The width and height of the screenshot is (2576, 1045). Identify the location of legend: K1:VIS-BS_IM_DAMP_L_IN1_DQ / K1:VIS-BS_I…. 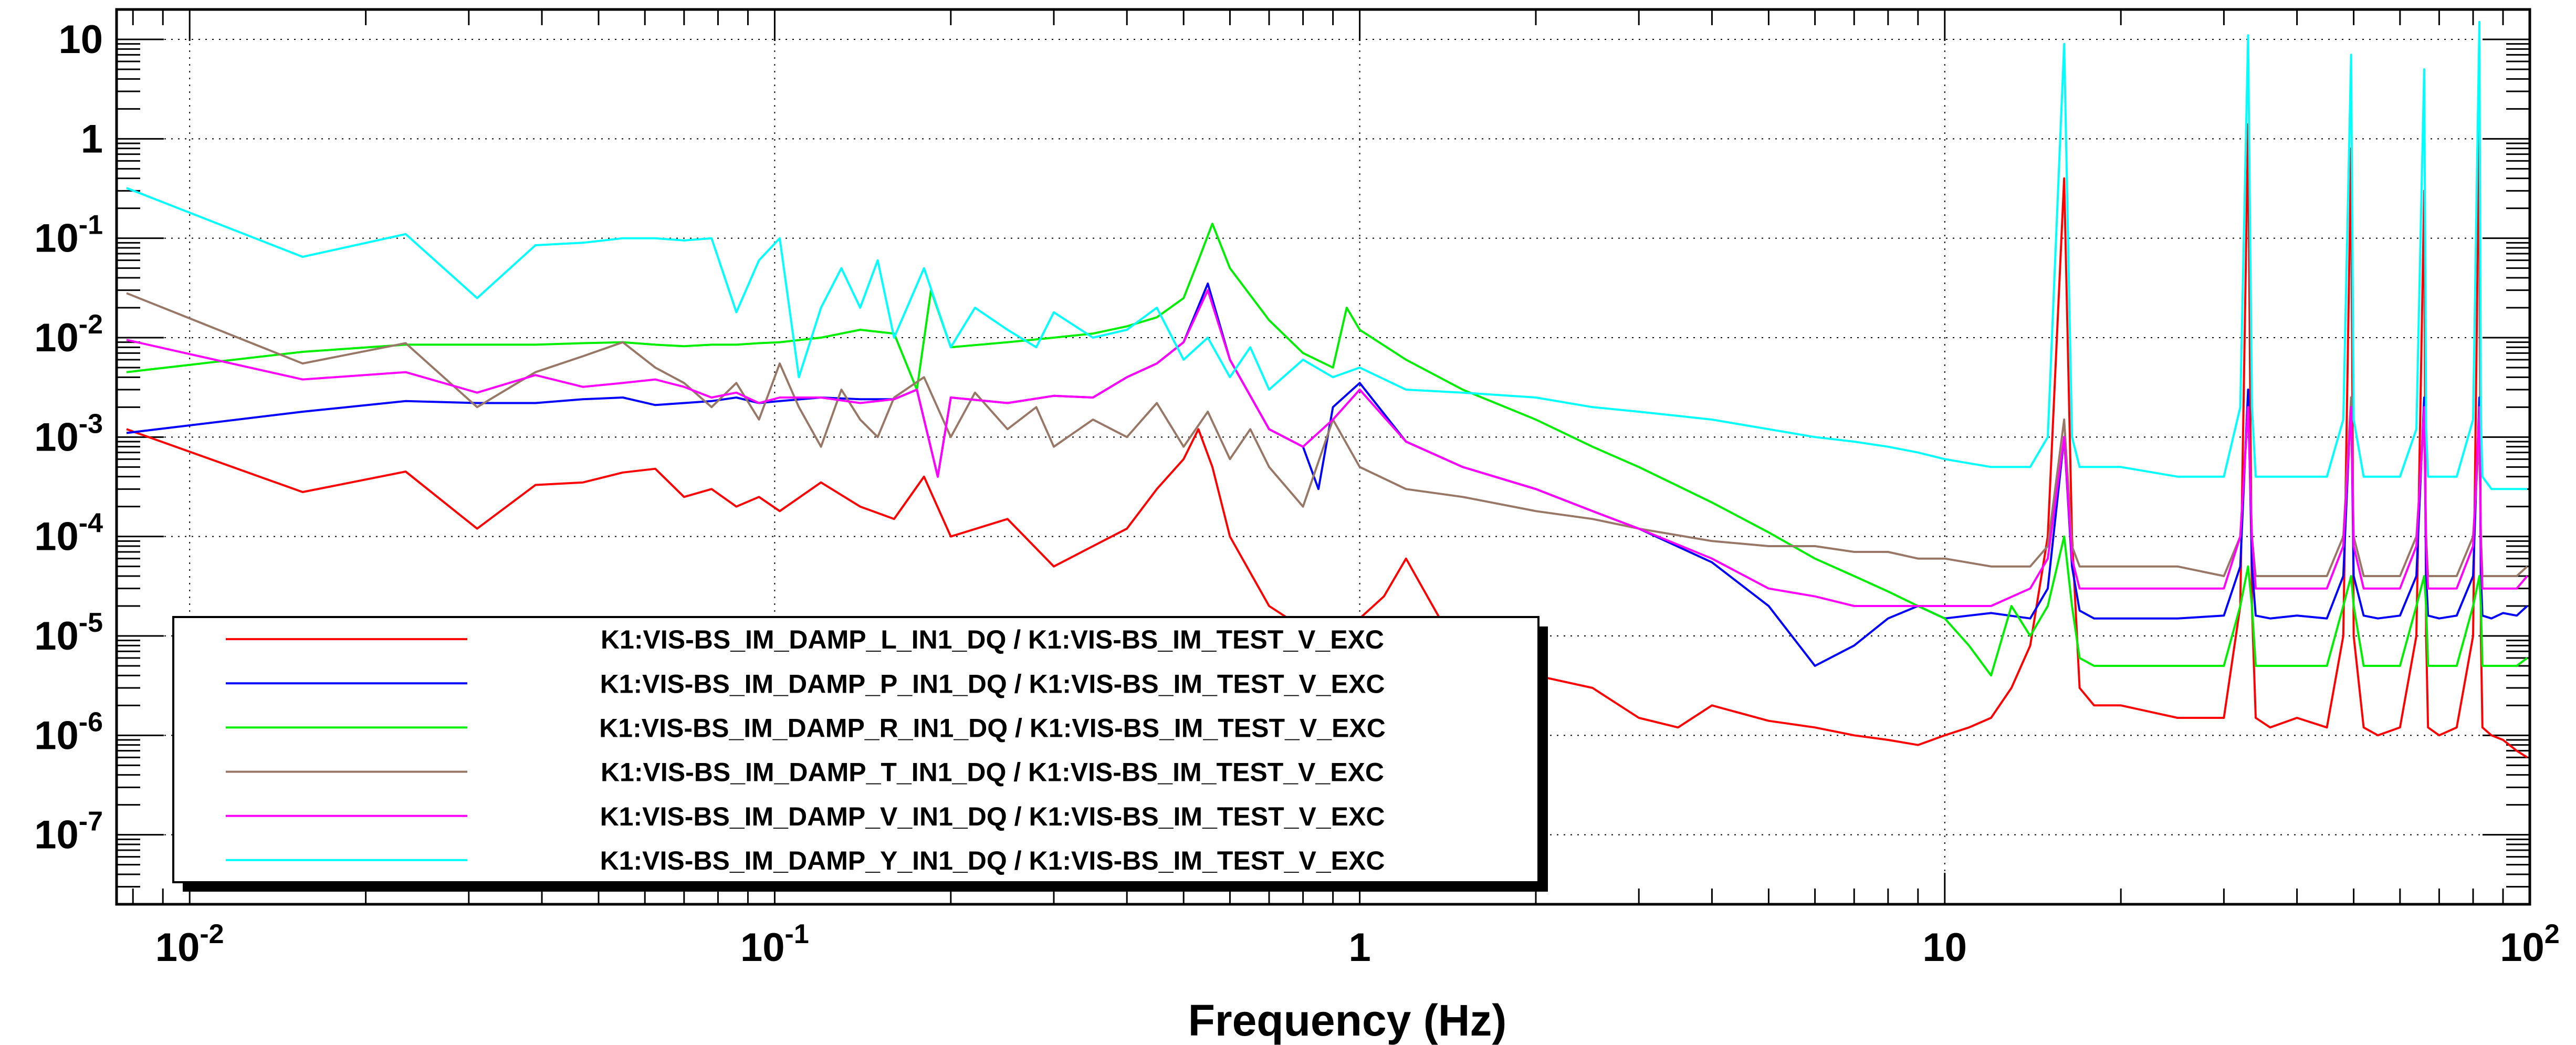
(860, 754).